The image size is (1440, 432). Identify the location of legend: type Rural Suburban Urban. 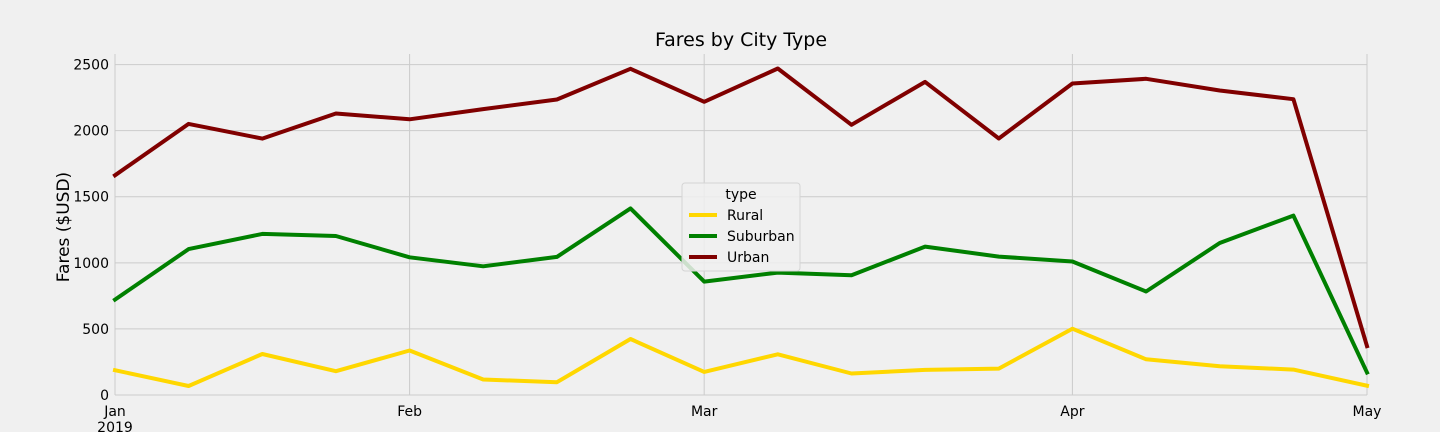
(741, 227).